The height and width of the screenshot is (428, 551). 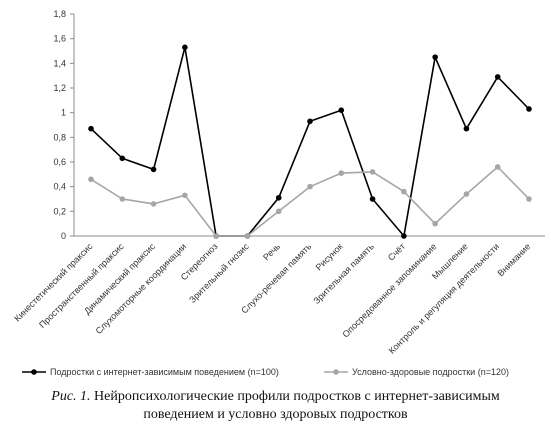 I want to click on caption-label: Рис. 1., so click(x=71, y=396).